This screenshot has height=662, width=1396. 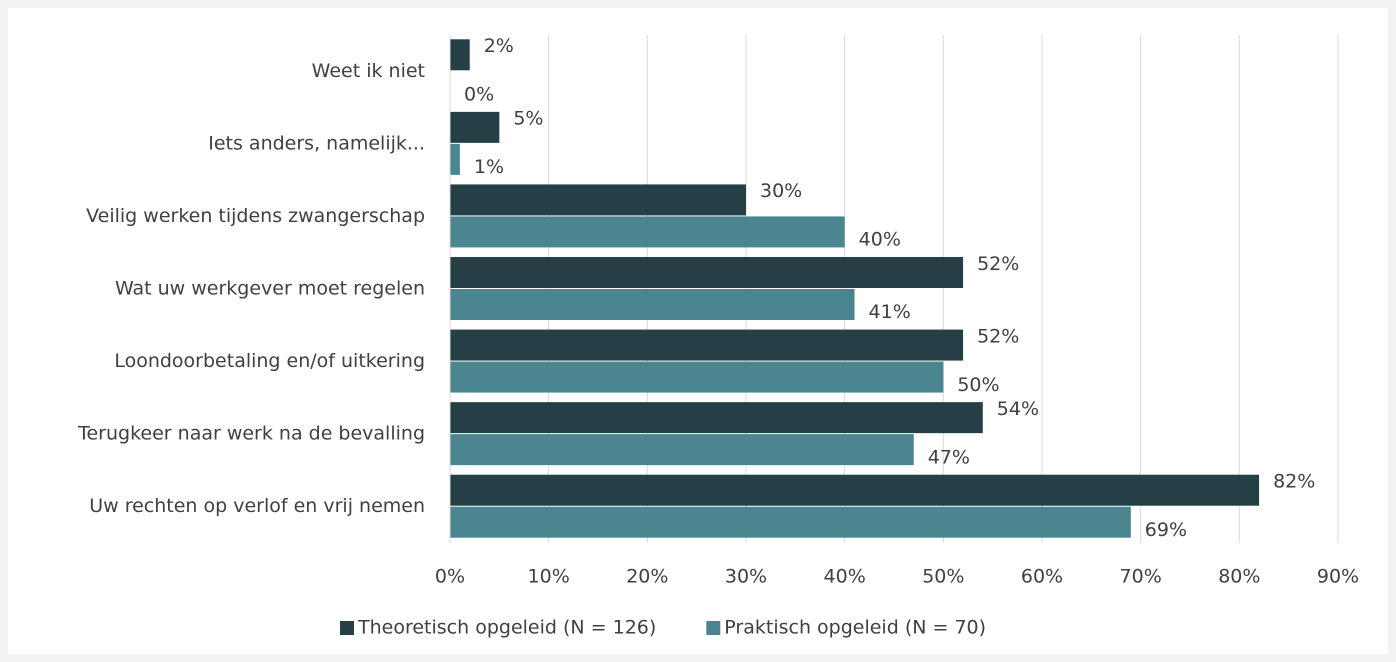 I want to click on data-label: 40%, so click(x=880, y=240).